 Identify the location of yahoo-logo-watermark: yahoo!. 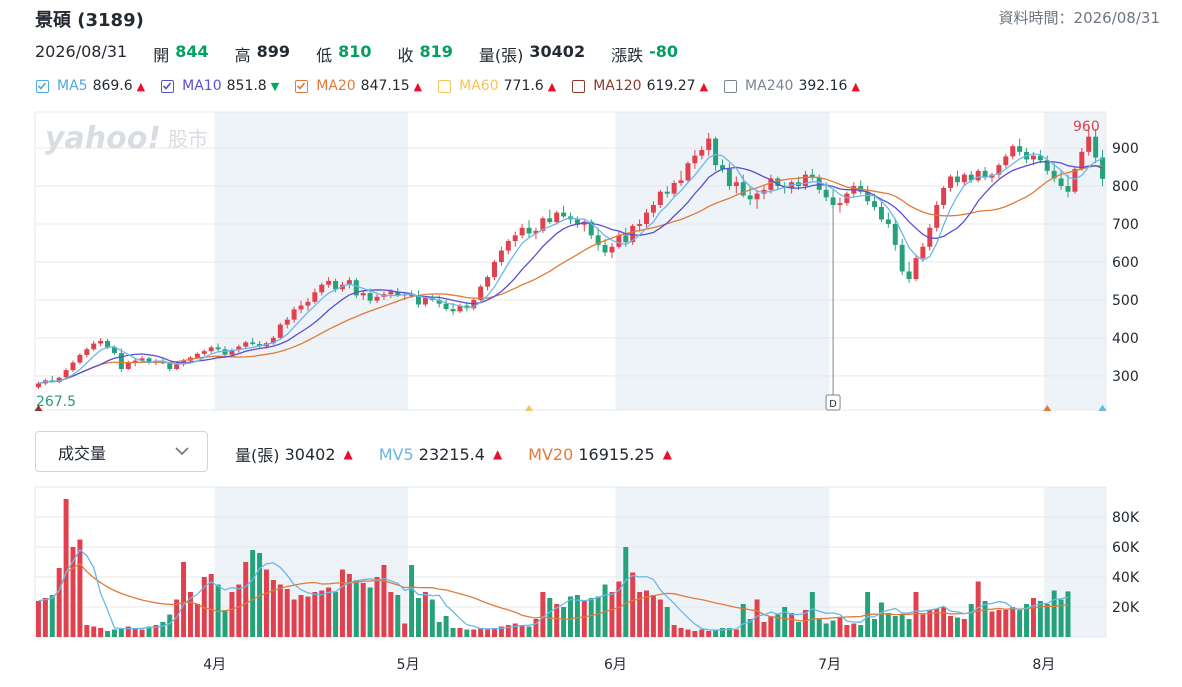
(103, 138).